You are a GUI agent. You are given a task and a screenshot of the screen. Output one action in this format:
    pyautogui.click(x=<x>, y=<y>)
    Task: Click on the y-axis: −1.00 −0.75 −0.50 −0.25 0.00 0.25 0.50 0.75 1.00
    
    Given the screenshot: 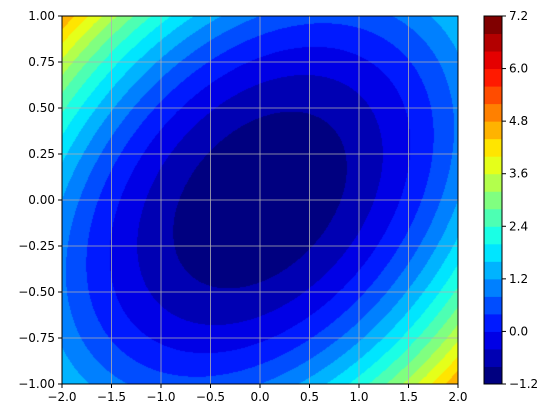 What is the action you would take?
    pyautogui.click(x=40, y=200)
    